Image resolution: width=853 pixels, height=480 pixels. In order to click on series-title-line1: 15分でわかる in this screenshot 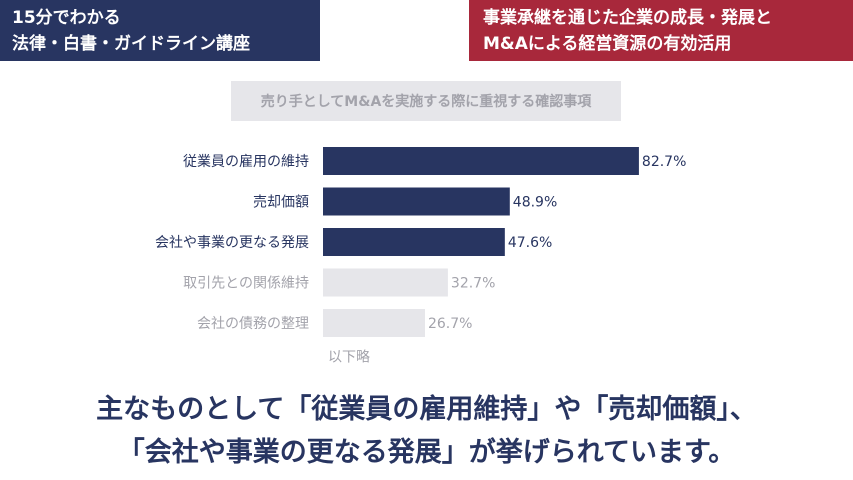, I will do `click(66, 18)`.